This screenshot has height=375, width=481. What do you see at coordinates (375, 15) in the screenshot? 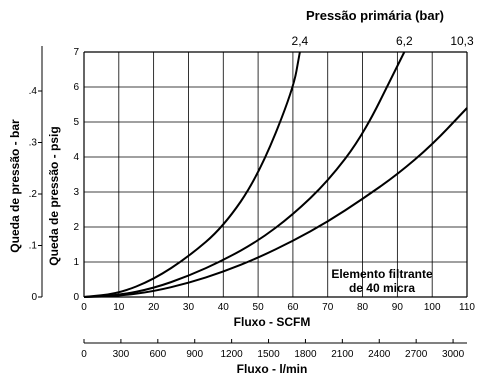
I see `chart-title: Pressão primária (bar)` at bounding box center [375, 15].